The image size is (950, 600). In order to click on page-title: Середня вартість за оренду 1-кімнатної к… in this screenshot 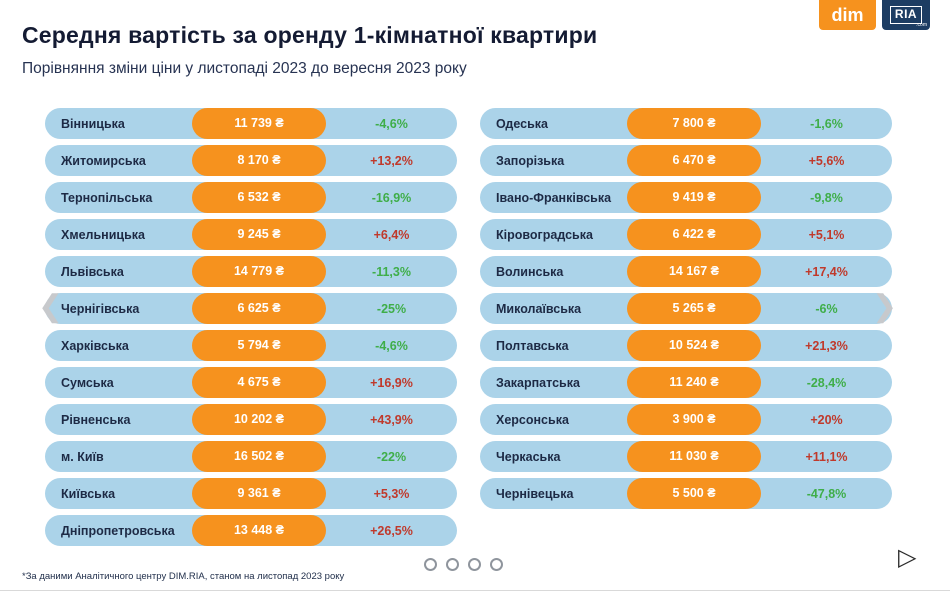, I will do `click(310, 35)`.